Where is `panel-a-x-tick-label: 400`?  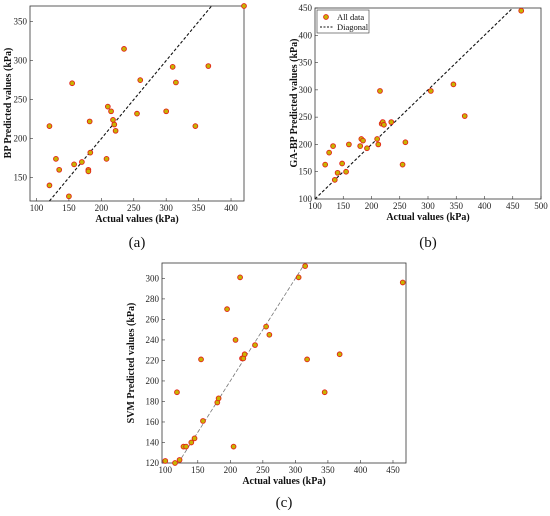 panel-a-x-tick-label: 400 is located at coordinates (231, 208).